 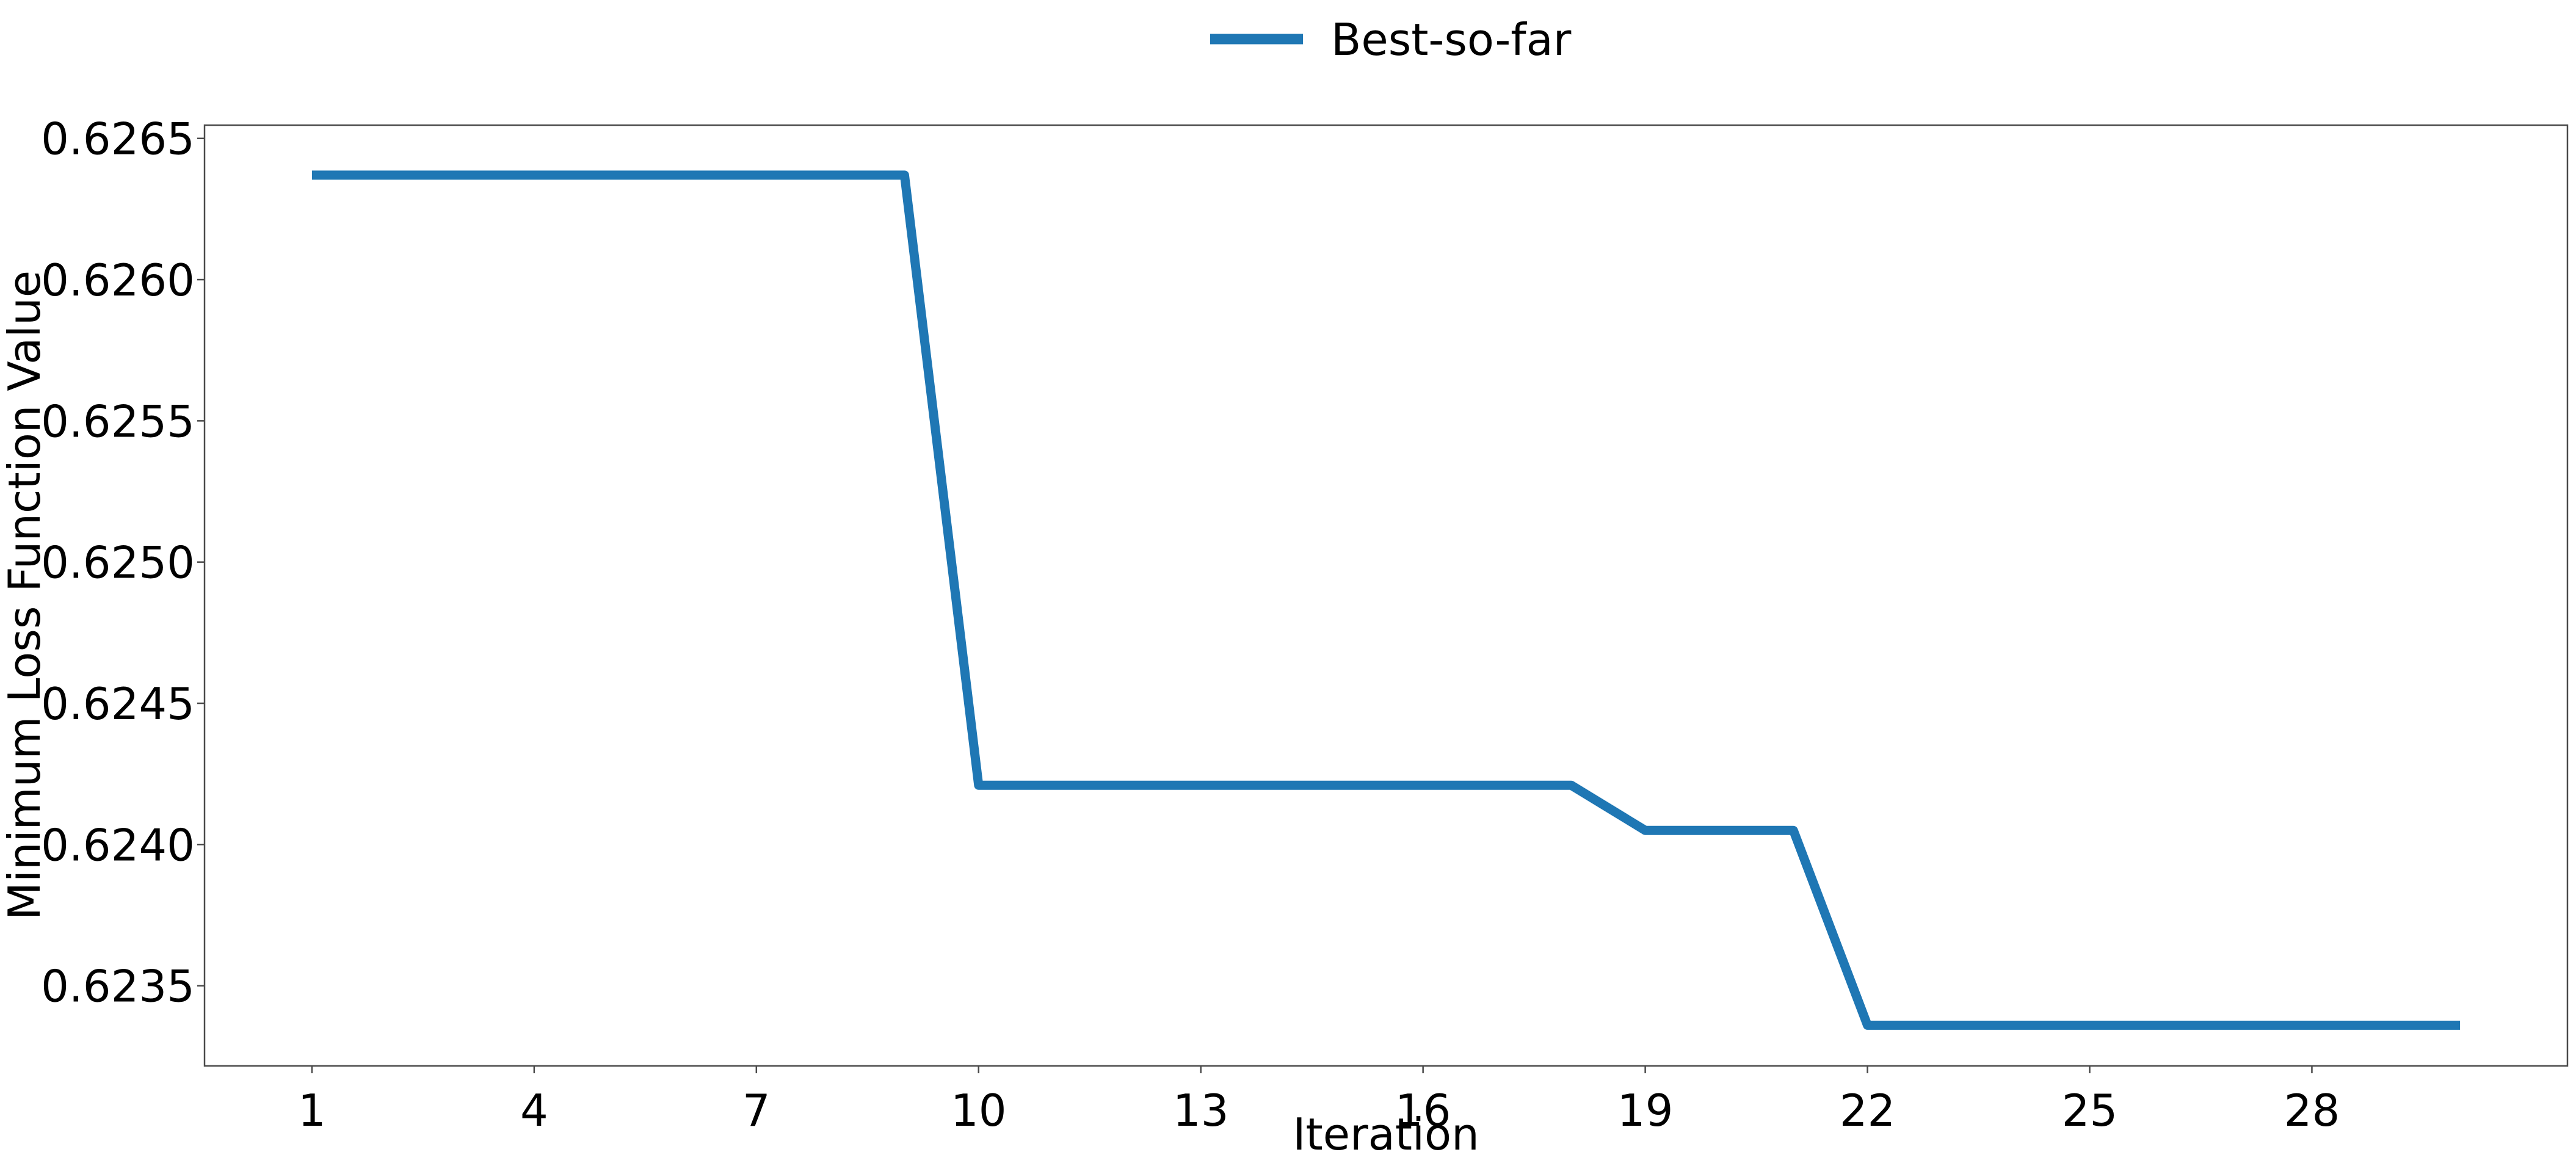 What do you see at coordinates (25, 595) in the screenshot?
I see `y-axis-label: Minimum Loss Function Value` at bounding box center [25, 595].